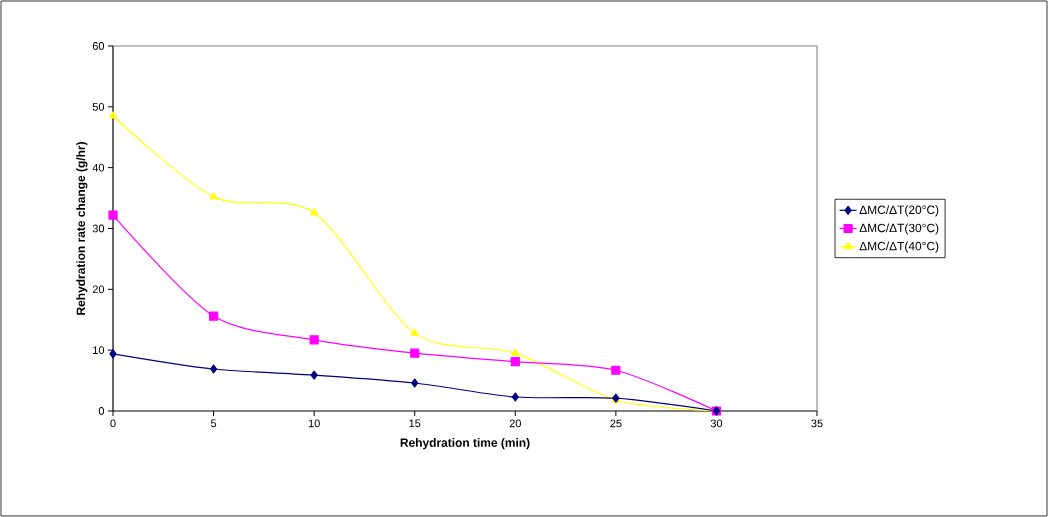 The width and height of the screenshot is (1048, 517). What do you see at coordinates (98, 46) in the screenshot?
I see `y-tick-label: 60` at bounding box center [98, 46].